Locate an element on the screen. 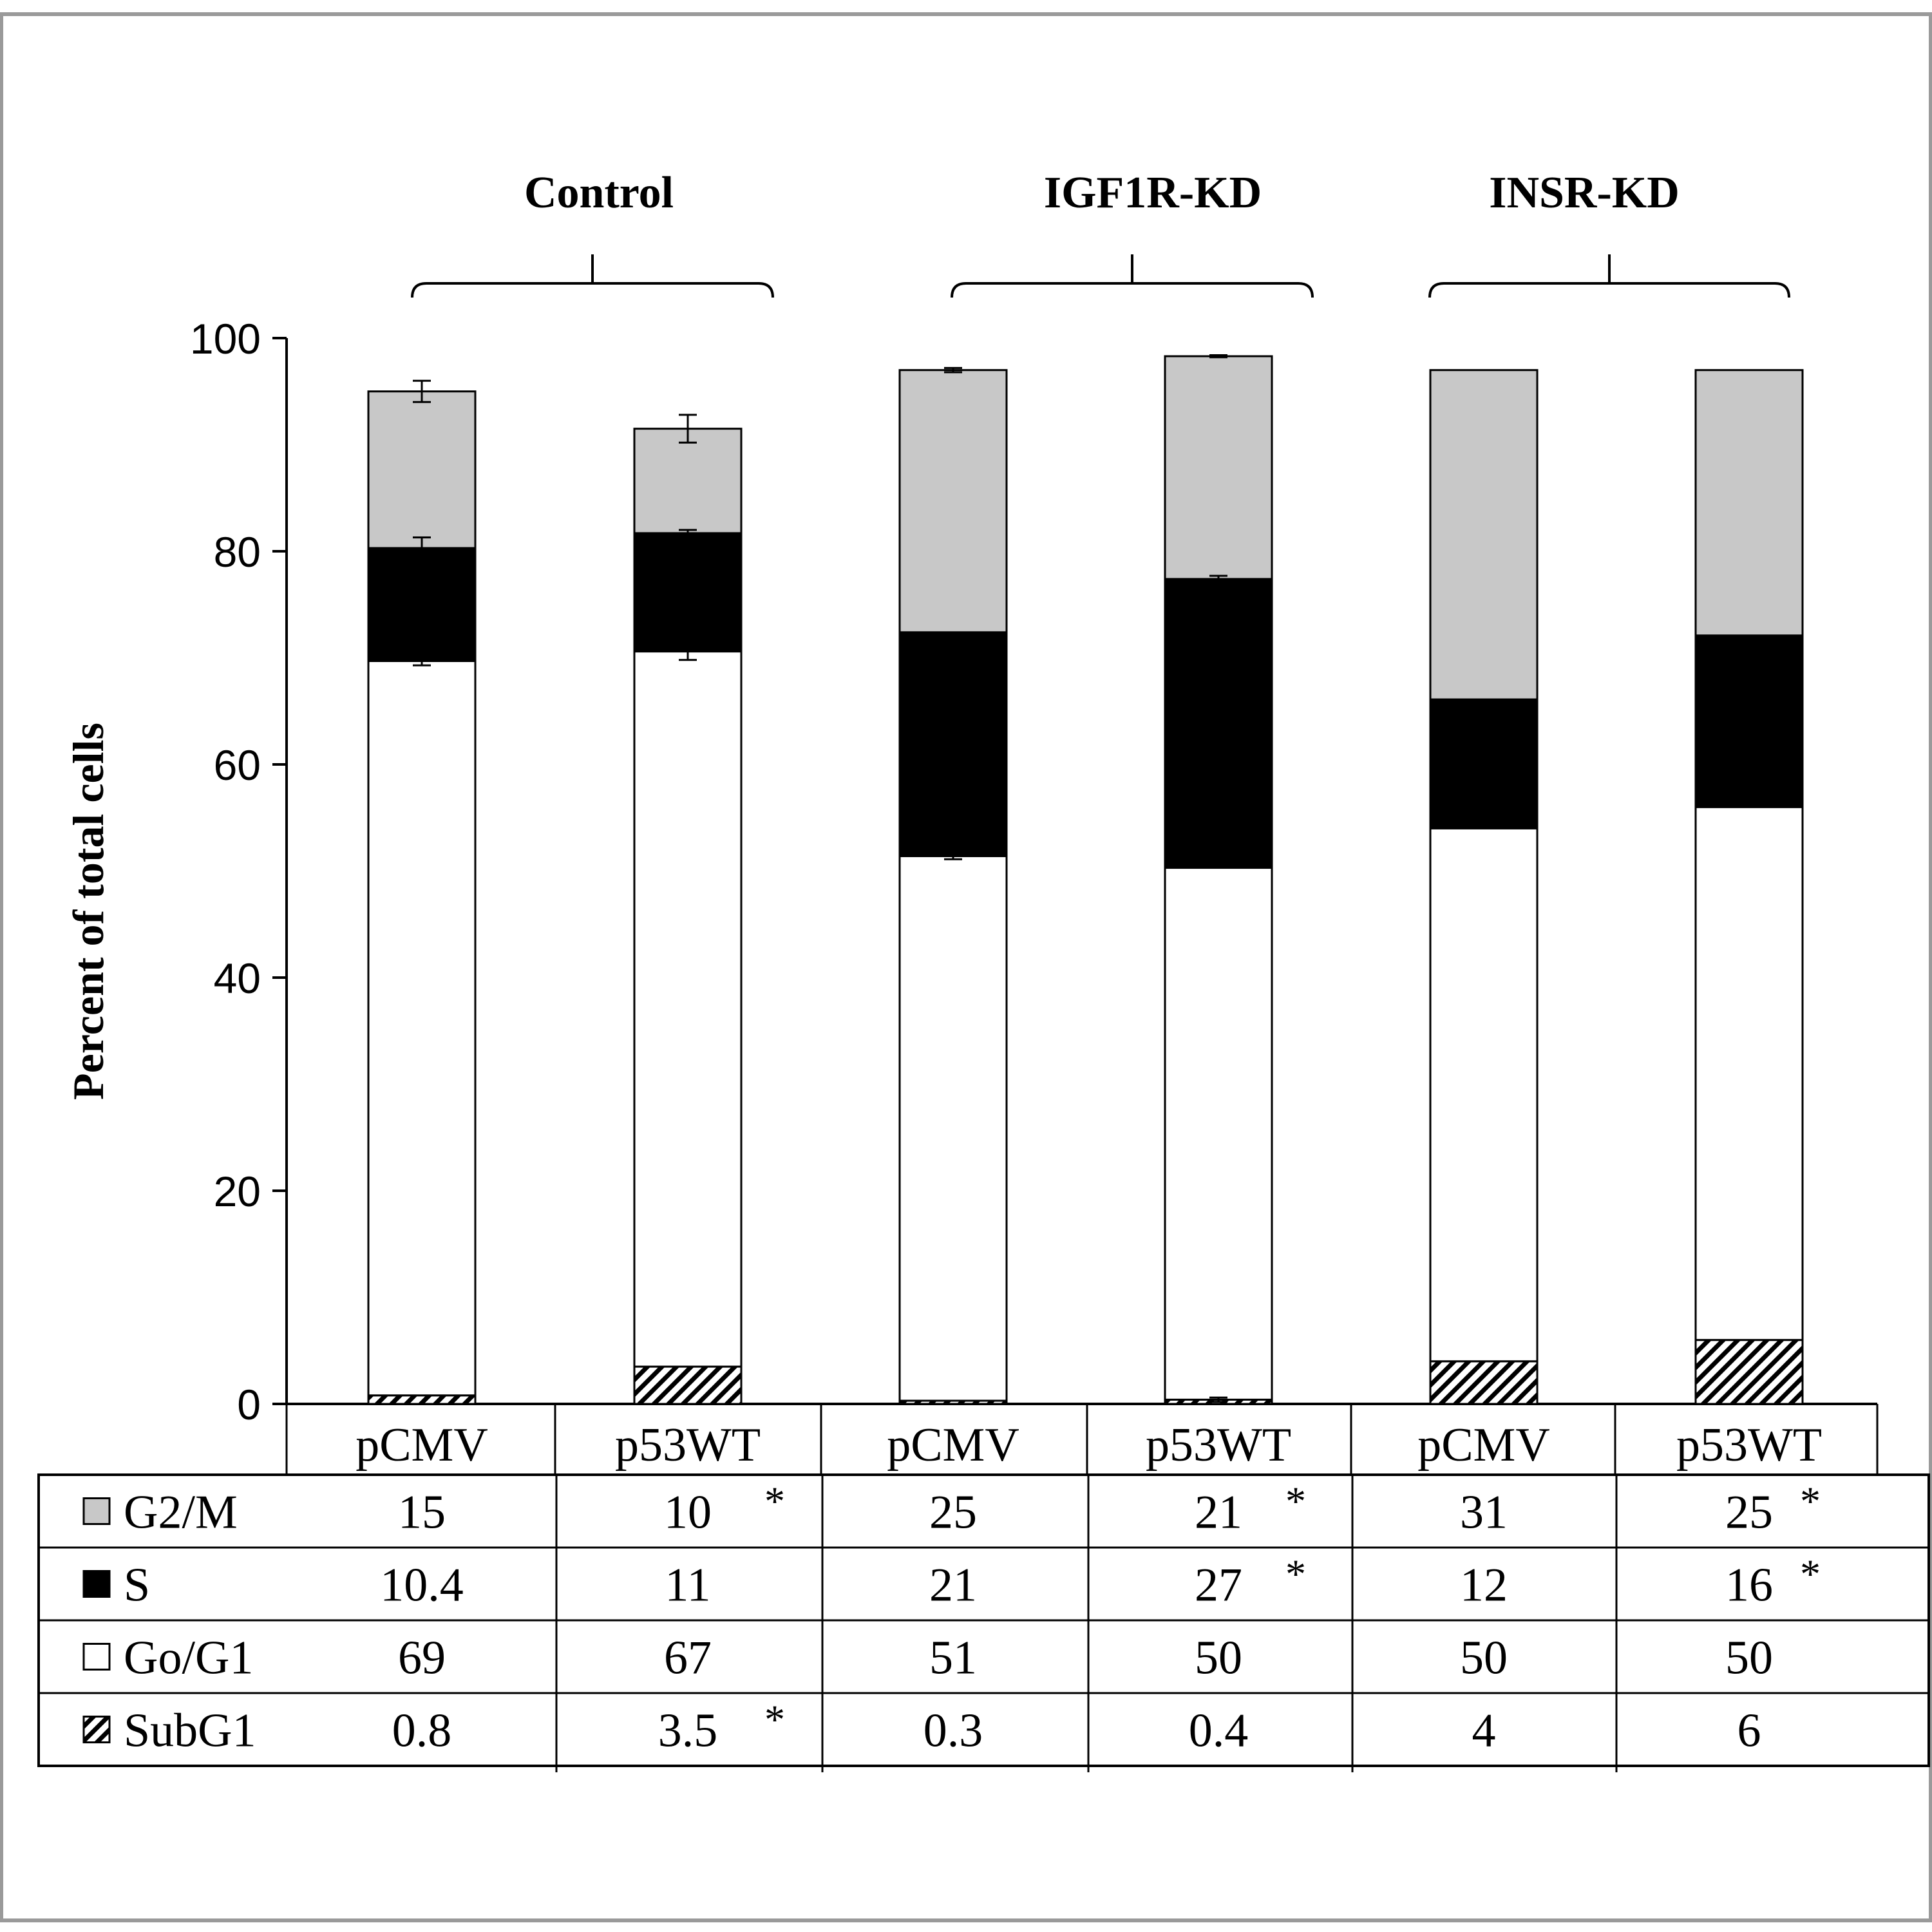 Image resolution: width=1932 pixels, height=1932 pixels. table-cell-value: 10.4 is located at coordinates (422, 1585).